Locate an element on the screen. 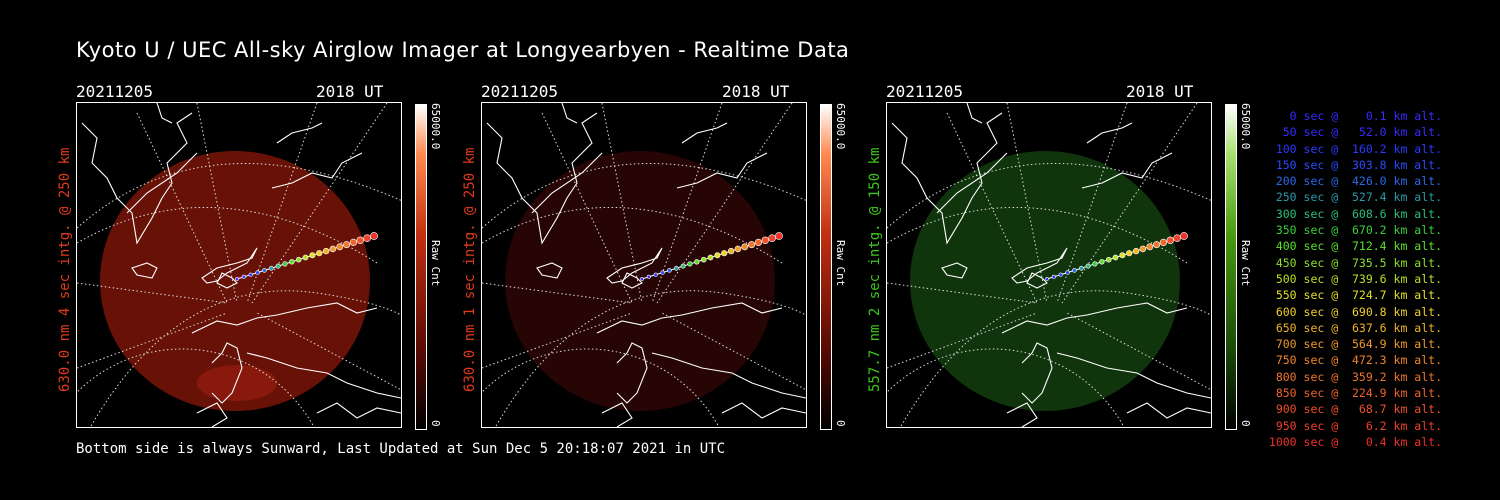 This screenshot has height=500, width=1500. panel-1-colorbar-max: 65000.0 is located at coordinates (435, 126).